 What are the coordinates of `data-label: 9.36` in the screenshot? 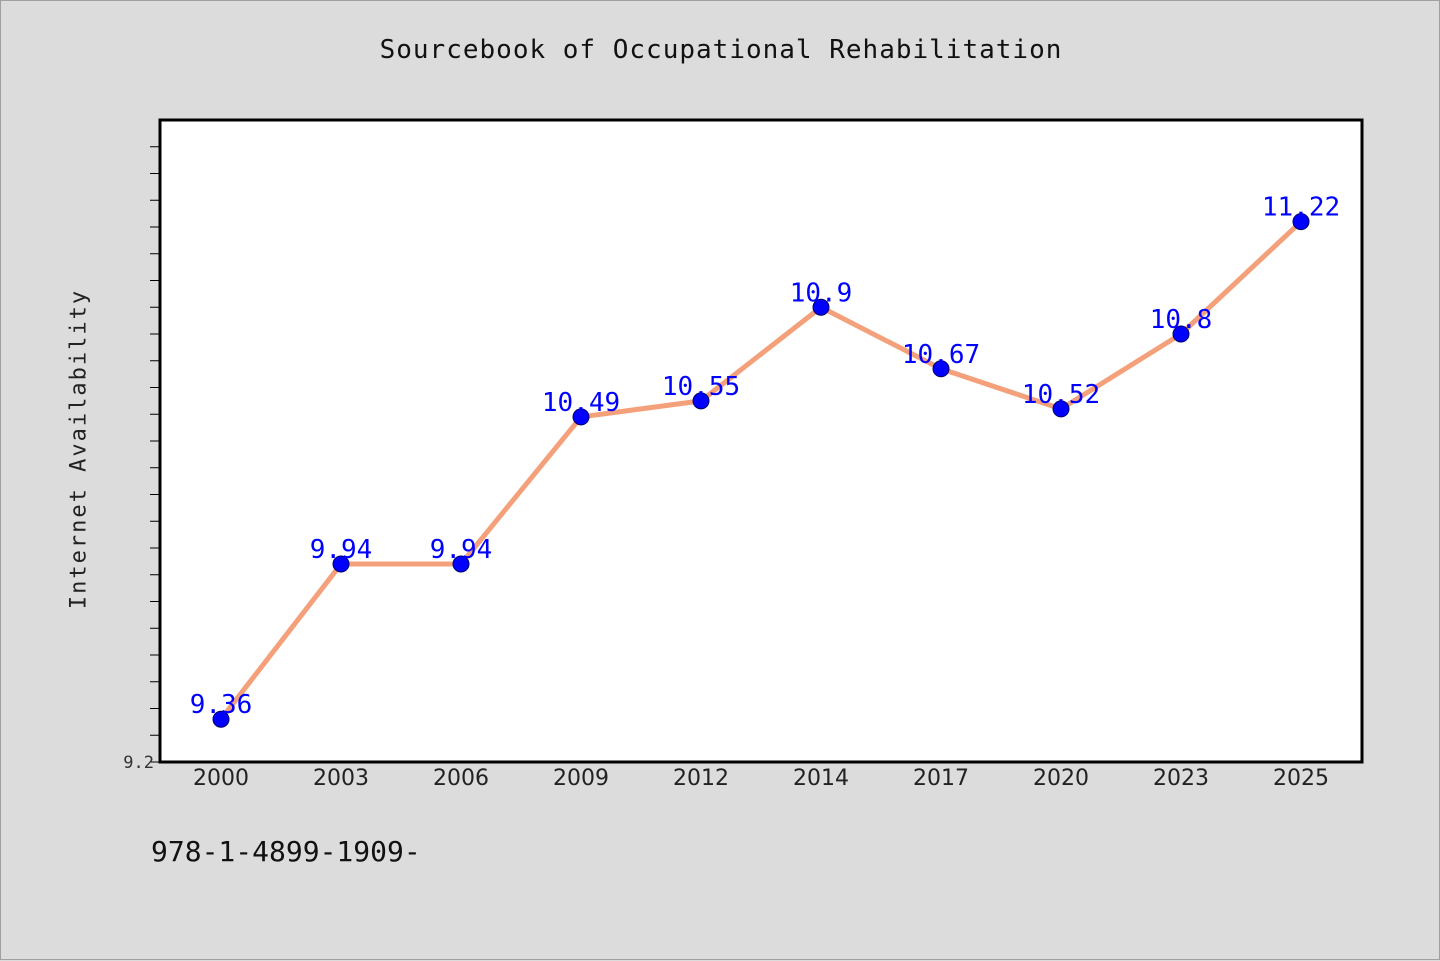 It's located at (221, 705).